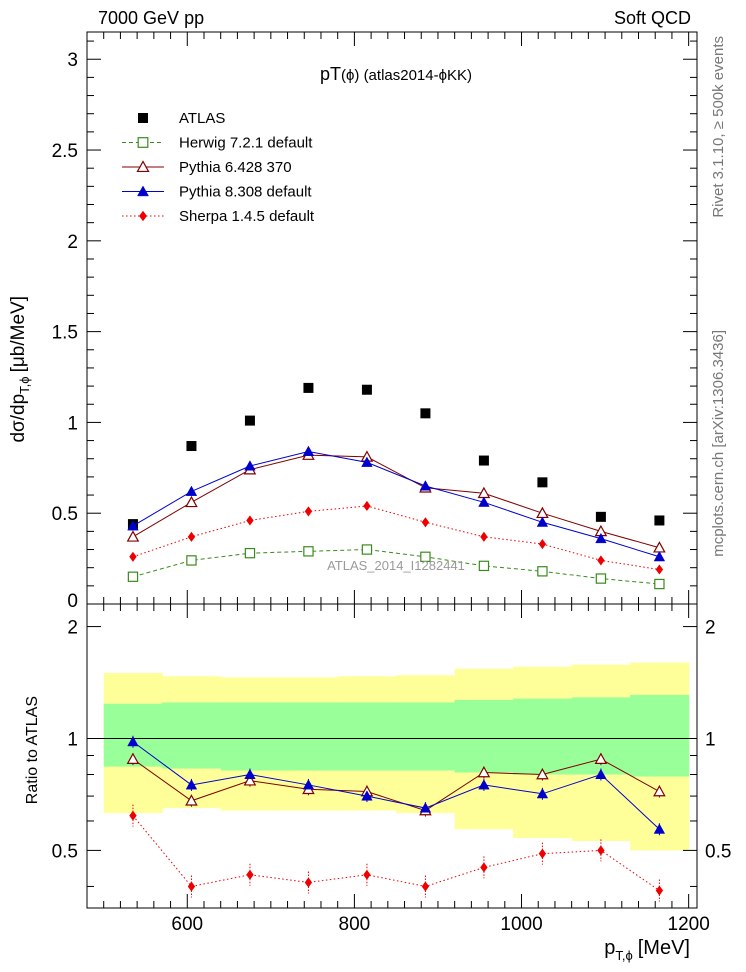 This screenshot has width=746, height=972. I want to click on main-y-tick-label: 0, so click(72, 601).